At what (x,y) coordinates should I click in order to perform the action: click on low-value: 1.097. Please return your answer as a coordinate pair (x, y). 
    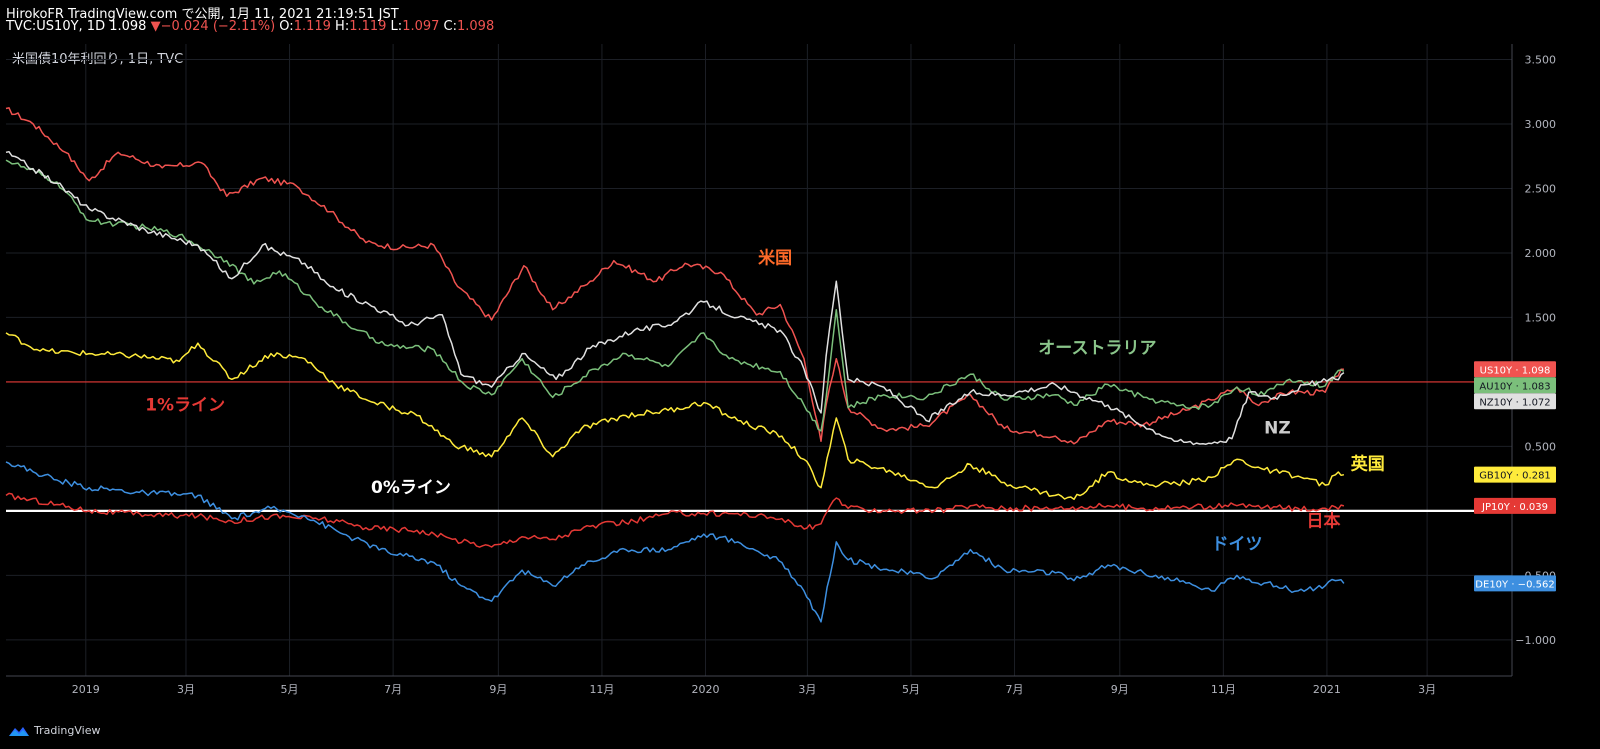
    Looking at the image, I should click on (421, 26).